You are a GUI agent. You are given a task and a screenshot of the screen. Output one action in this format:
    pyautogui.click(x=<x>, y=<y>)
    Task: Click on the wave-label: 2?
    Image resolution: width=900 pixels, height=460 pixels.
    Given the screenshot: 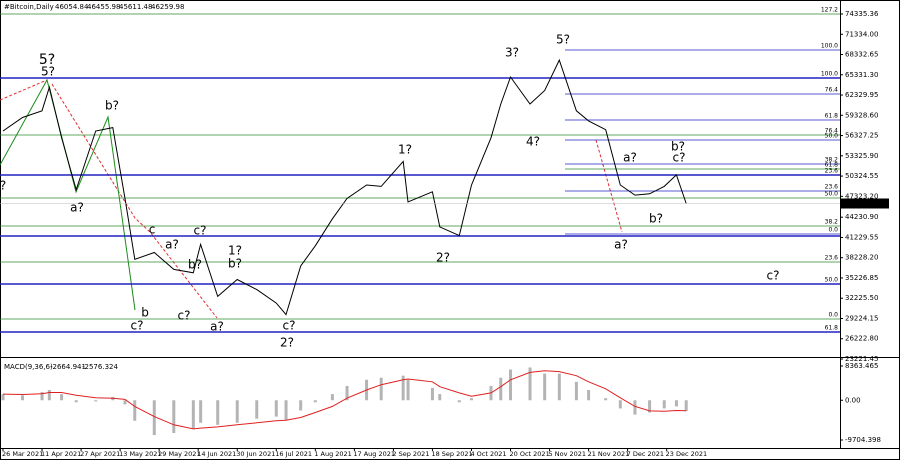 What is the action you would take?
    pyautogui.click(x=443, y=258)
    